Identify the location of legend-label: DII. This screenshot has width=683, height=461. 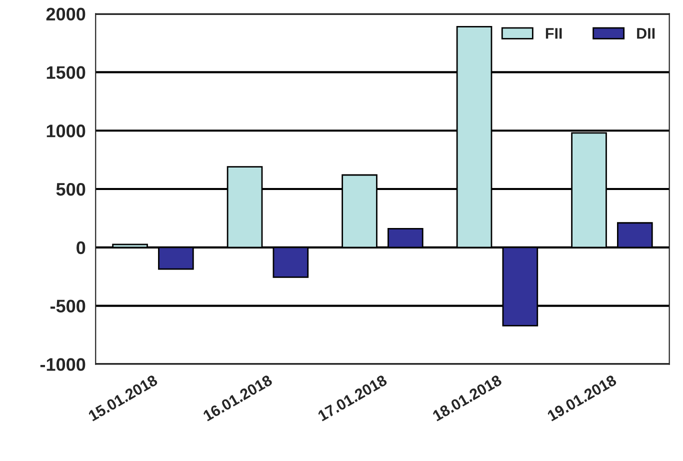
(646, 33).